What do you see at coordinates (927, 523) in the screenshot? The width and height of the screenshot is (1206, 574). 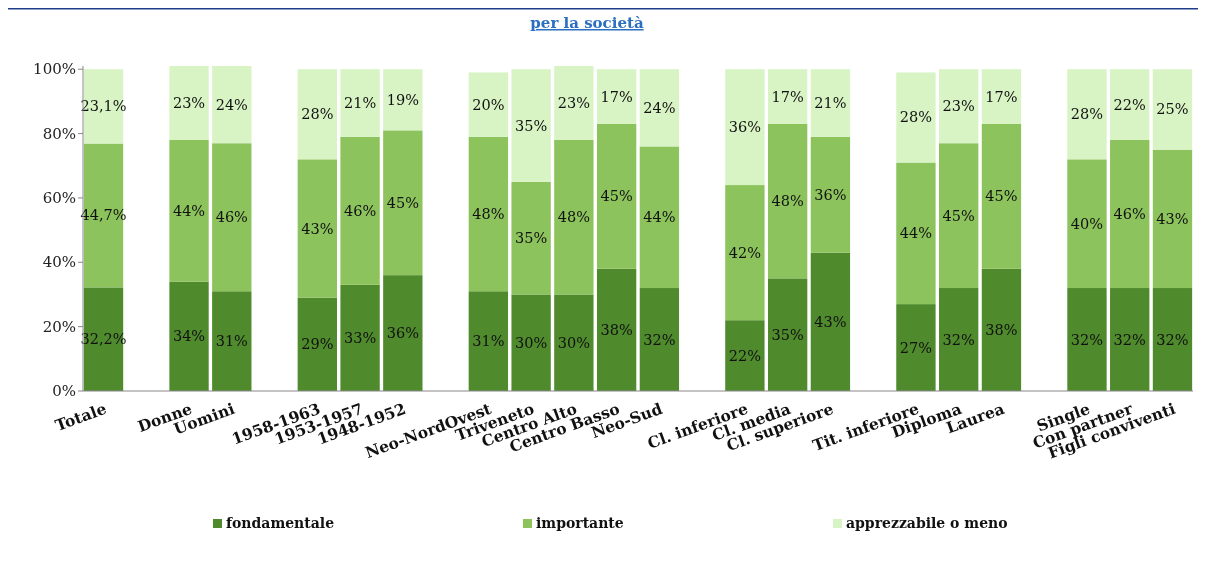 I see `legend-label: apprezzabile o meno` at bounding box center [927, 523].